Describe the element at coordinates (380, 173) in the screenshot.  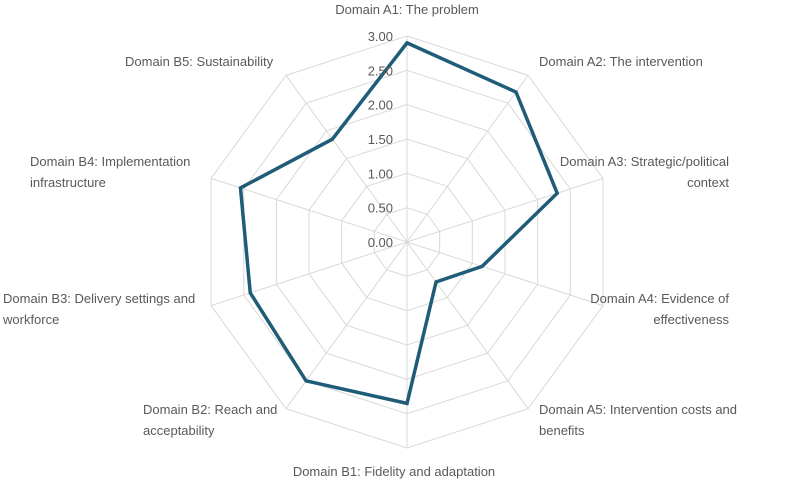
I see `tick-label-2: 1.00` at that location.